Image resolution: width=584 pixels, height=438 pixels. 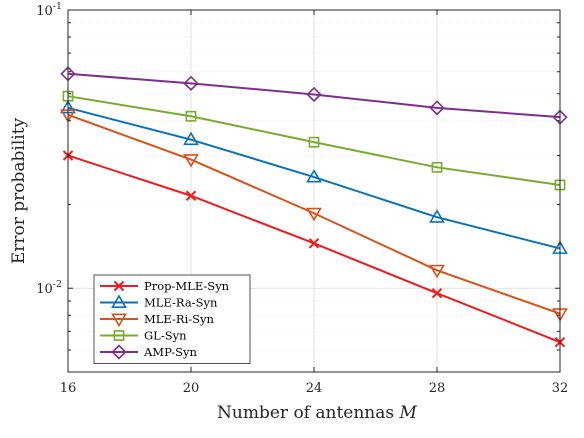 I want to click on legend-label: AMP-Syn, so click(x=170, y=352).